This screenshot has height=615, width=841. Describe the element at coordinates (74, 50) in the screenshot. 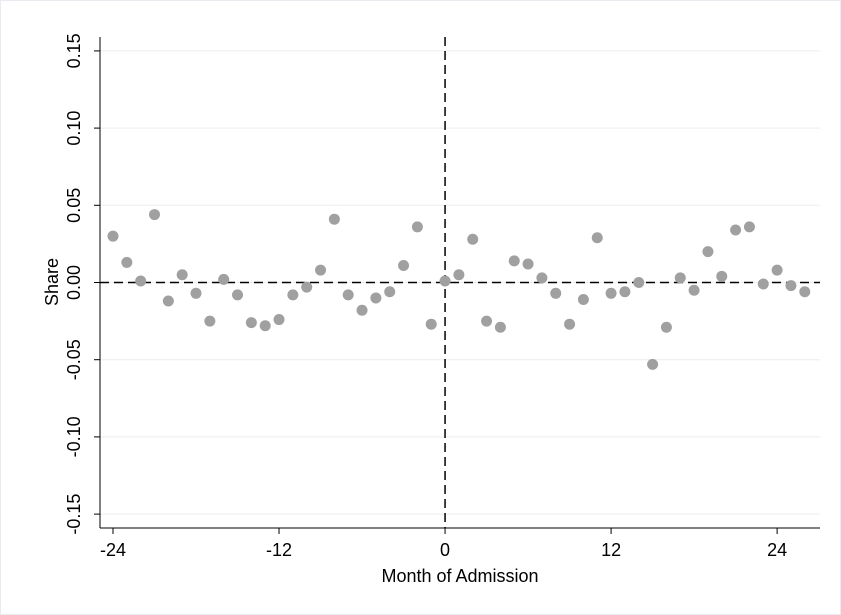

I see `y-tick-label: 0.15` at that location.